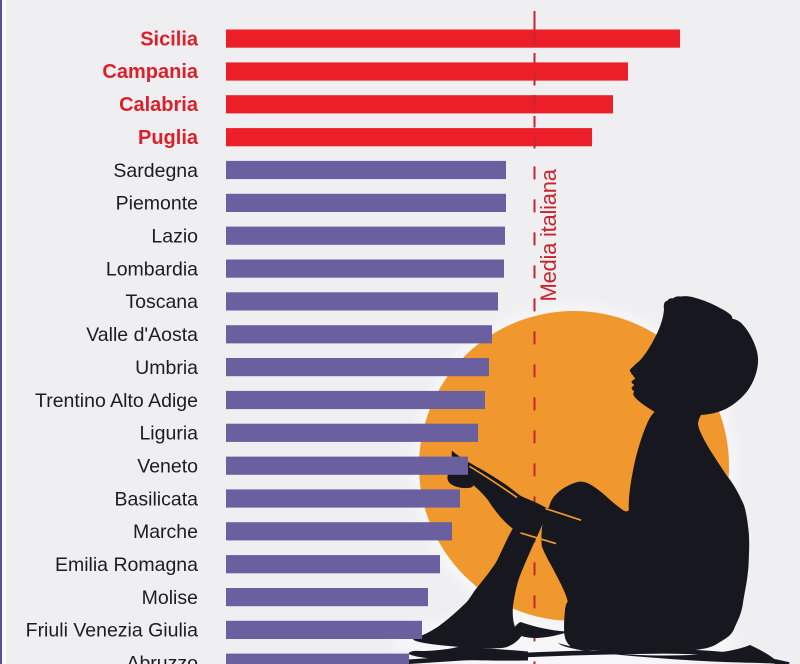  Describe the element at coordinates (548, 234) in the screenshot. I see `svg-text: Media italiana` at that location.